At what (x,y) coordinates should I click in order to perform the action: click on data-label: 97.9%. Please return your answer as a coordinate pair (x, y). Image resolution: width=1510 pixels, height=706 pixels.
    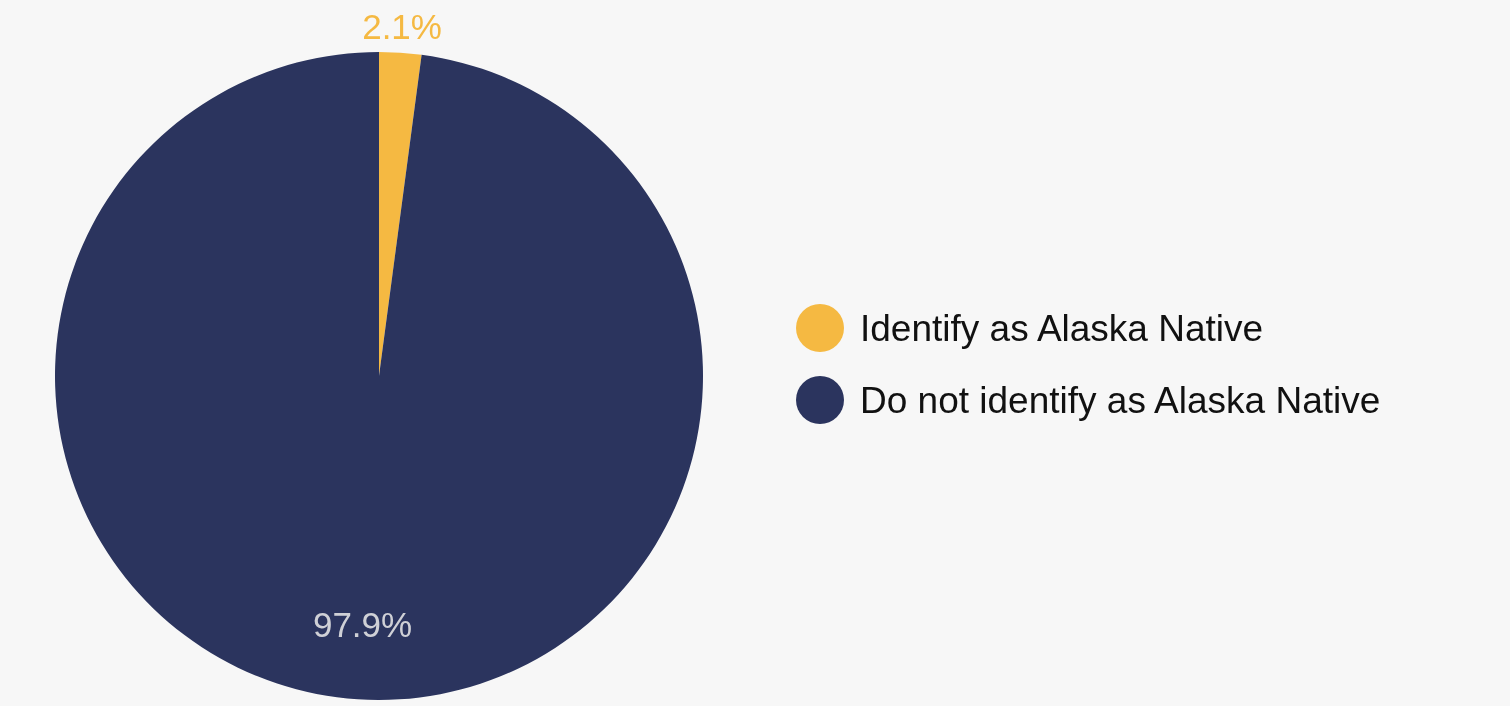
    Looking at the image, I should click on (362, 625).